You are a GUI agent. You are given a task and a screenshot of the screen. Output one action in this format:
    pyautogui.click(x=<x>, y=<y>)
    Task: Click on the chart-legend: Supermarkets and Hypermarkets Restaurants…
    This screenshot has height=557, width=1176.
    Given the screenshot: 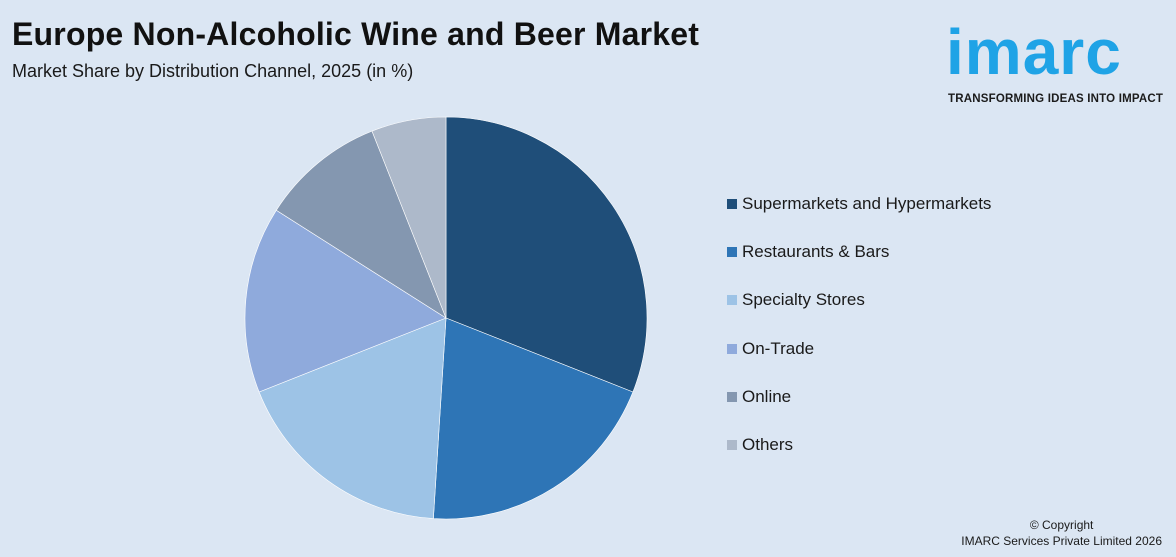 What is the action you would take?
    pyautogui.click(x=859, y=324)
    